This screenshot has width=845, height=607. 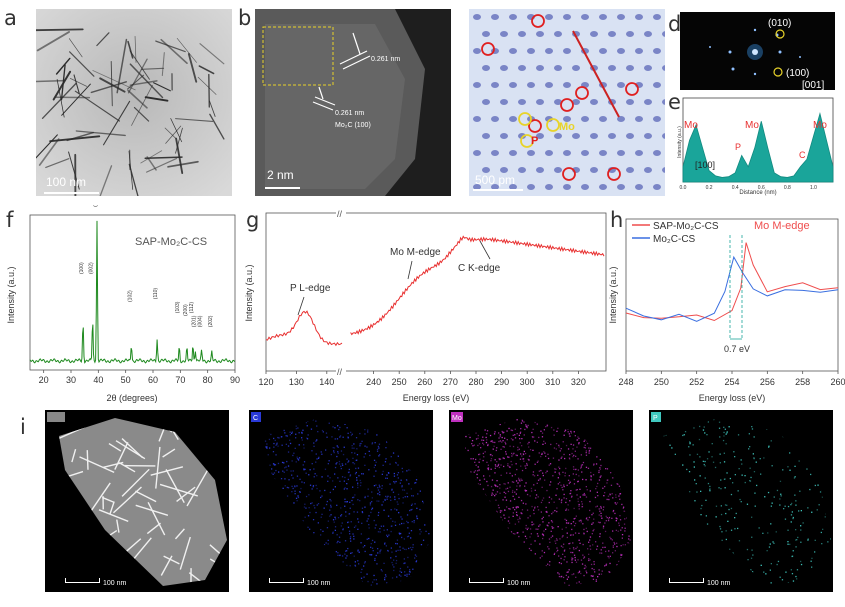 What do you see at coordinates (691, 125) in the screenshot?
I see `e-peak-mo-1: Mo` at bounding box center [691, 125].